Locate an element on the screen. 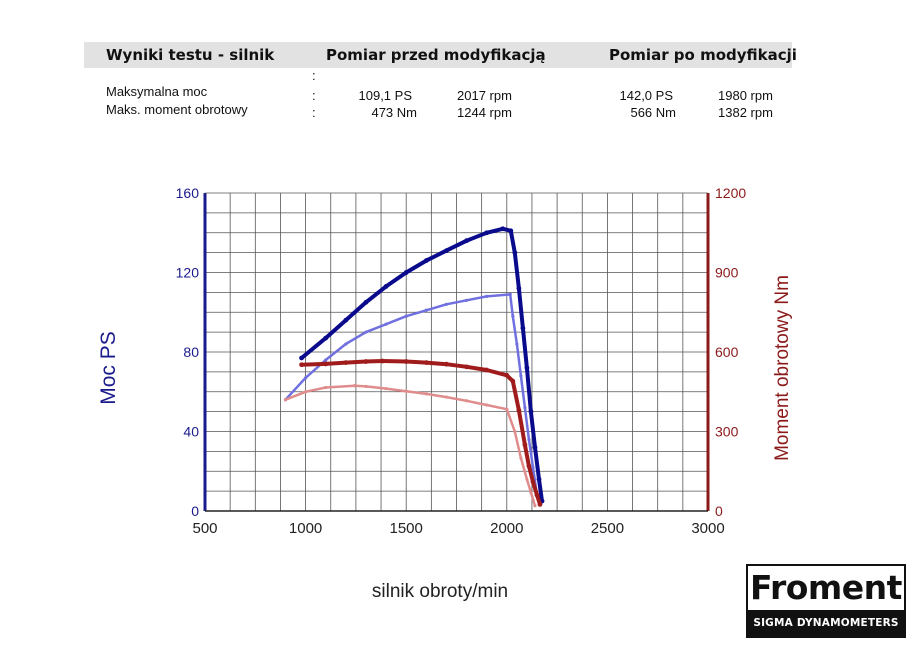 This screenshot has height=649, width=915. y2-axis-title: Moment obrotowy Nm is located at coordinates (782, 368).